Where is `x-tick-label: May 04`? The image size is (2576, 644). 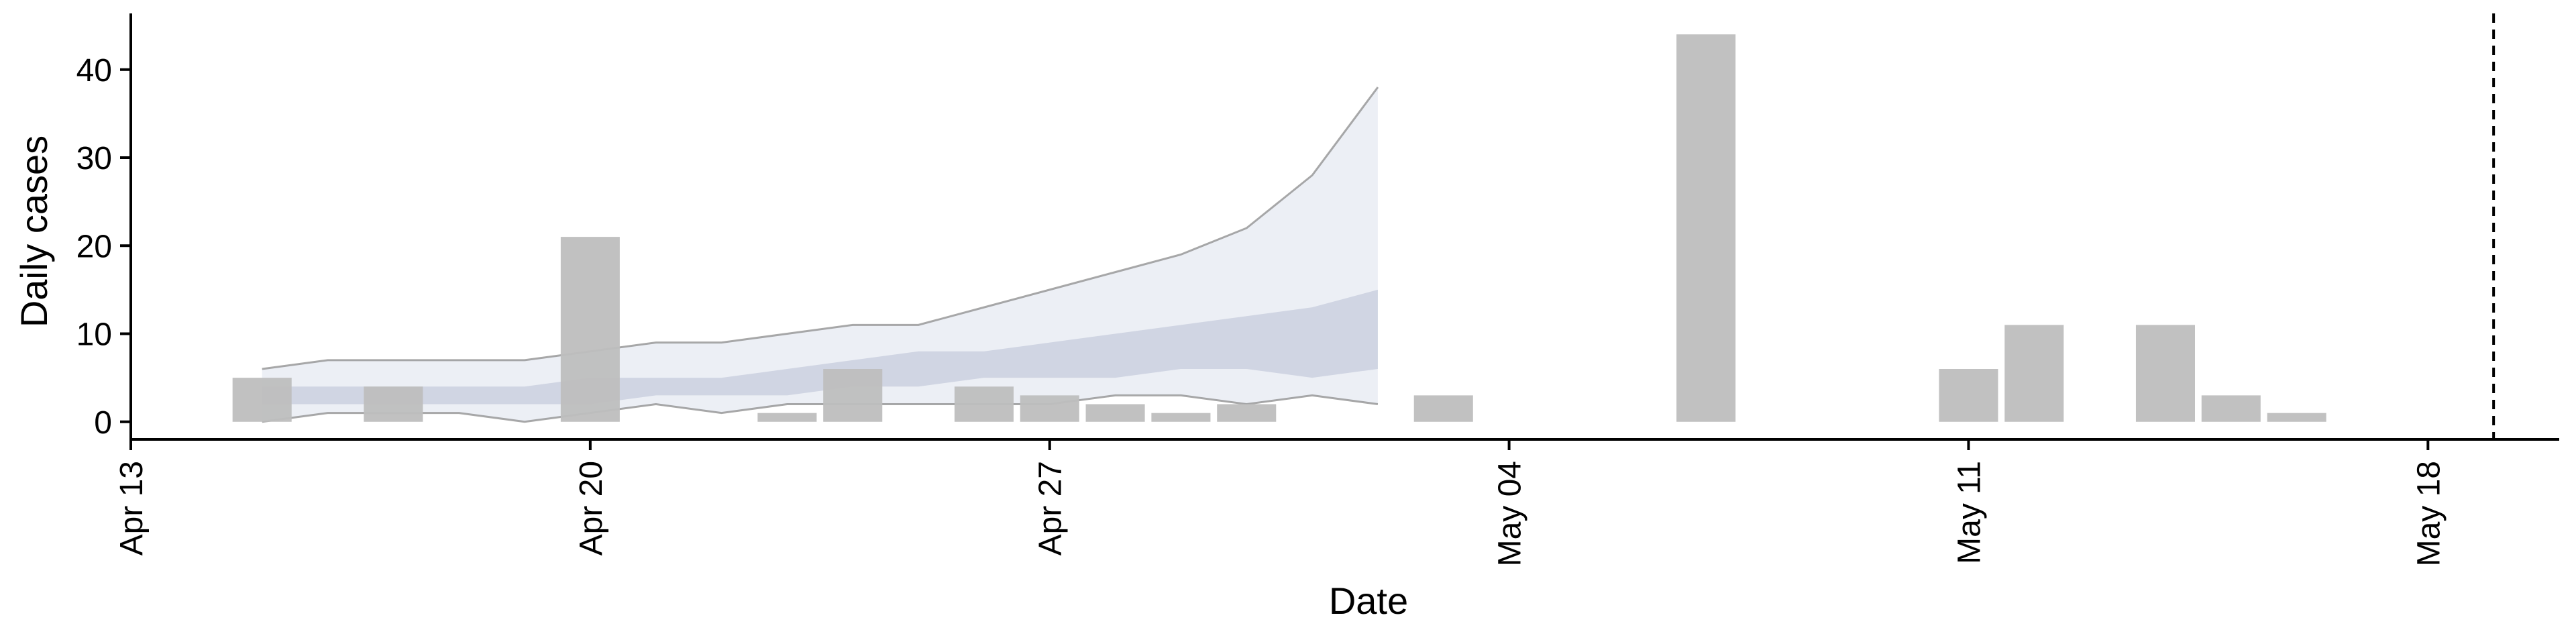
x-tick-label: May 04 is located at coordinates (1510, 513).